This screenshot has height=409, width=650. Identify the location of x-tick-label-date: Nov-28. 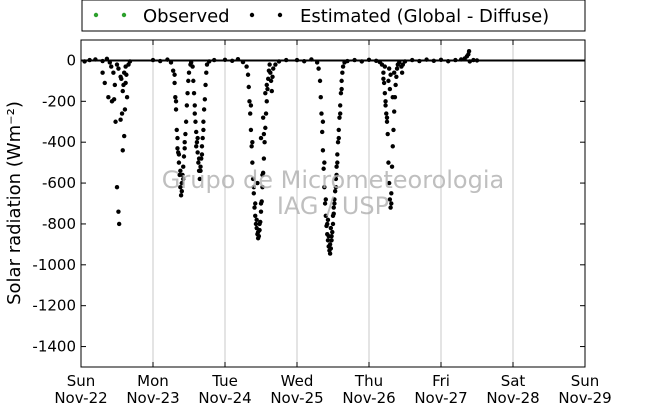
(512, 398).